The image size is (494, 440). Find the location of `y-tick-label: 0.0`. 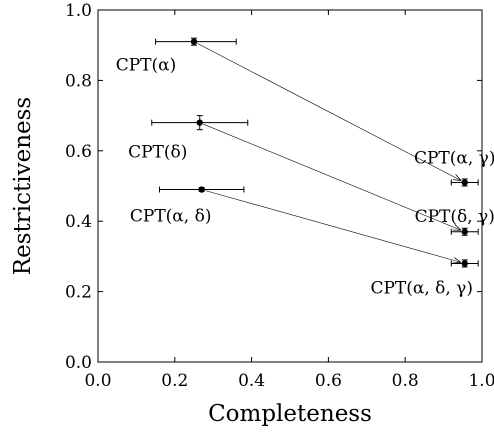

y-tick-label: 0.0 is located at coordinates (78, 363).